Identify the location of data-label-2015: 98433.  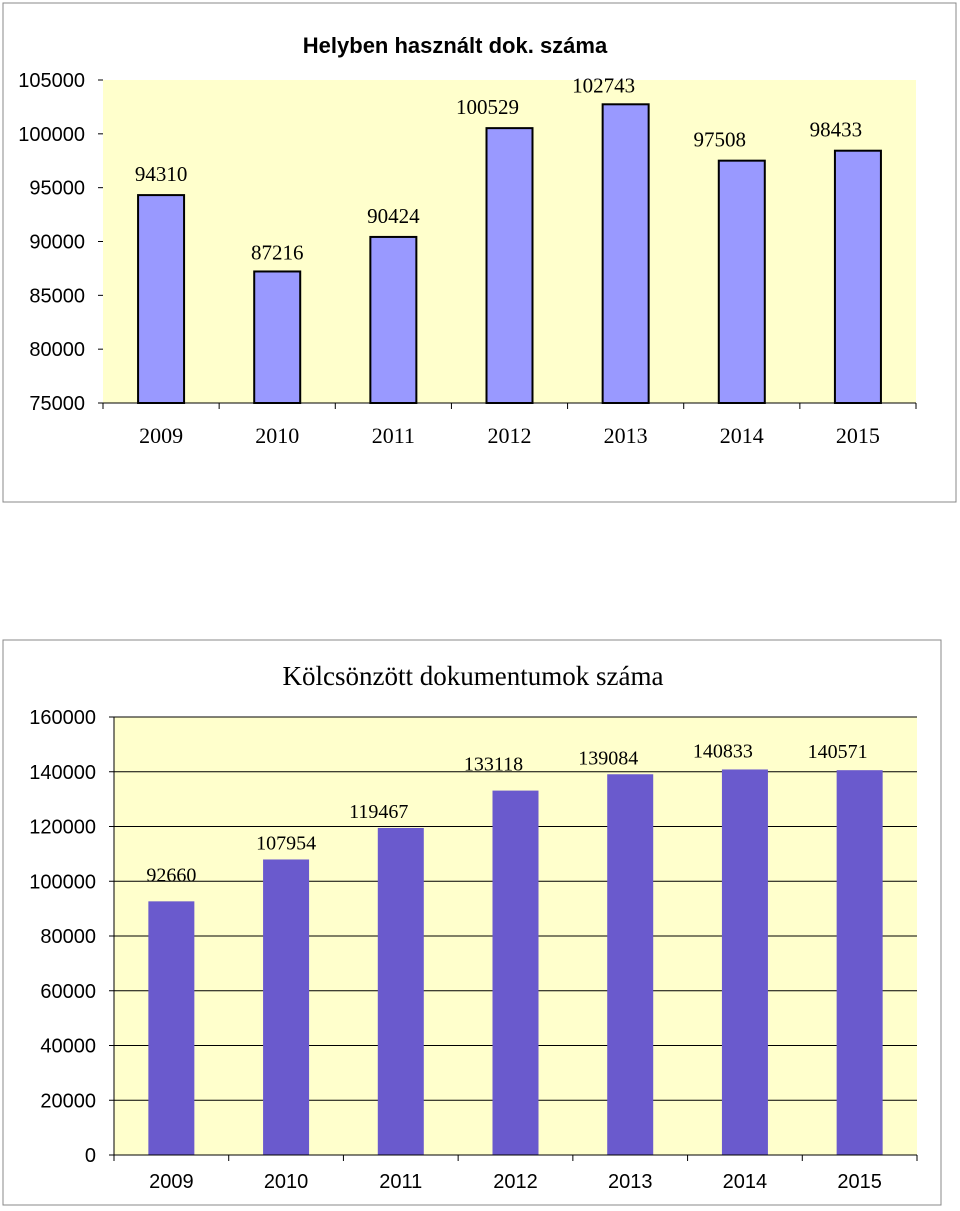
(836, 130).